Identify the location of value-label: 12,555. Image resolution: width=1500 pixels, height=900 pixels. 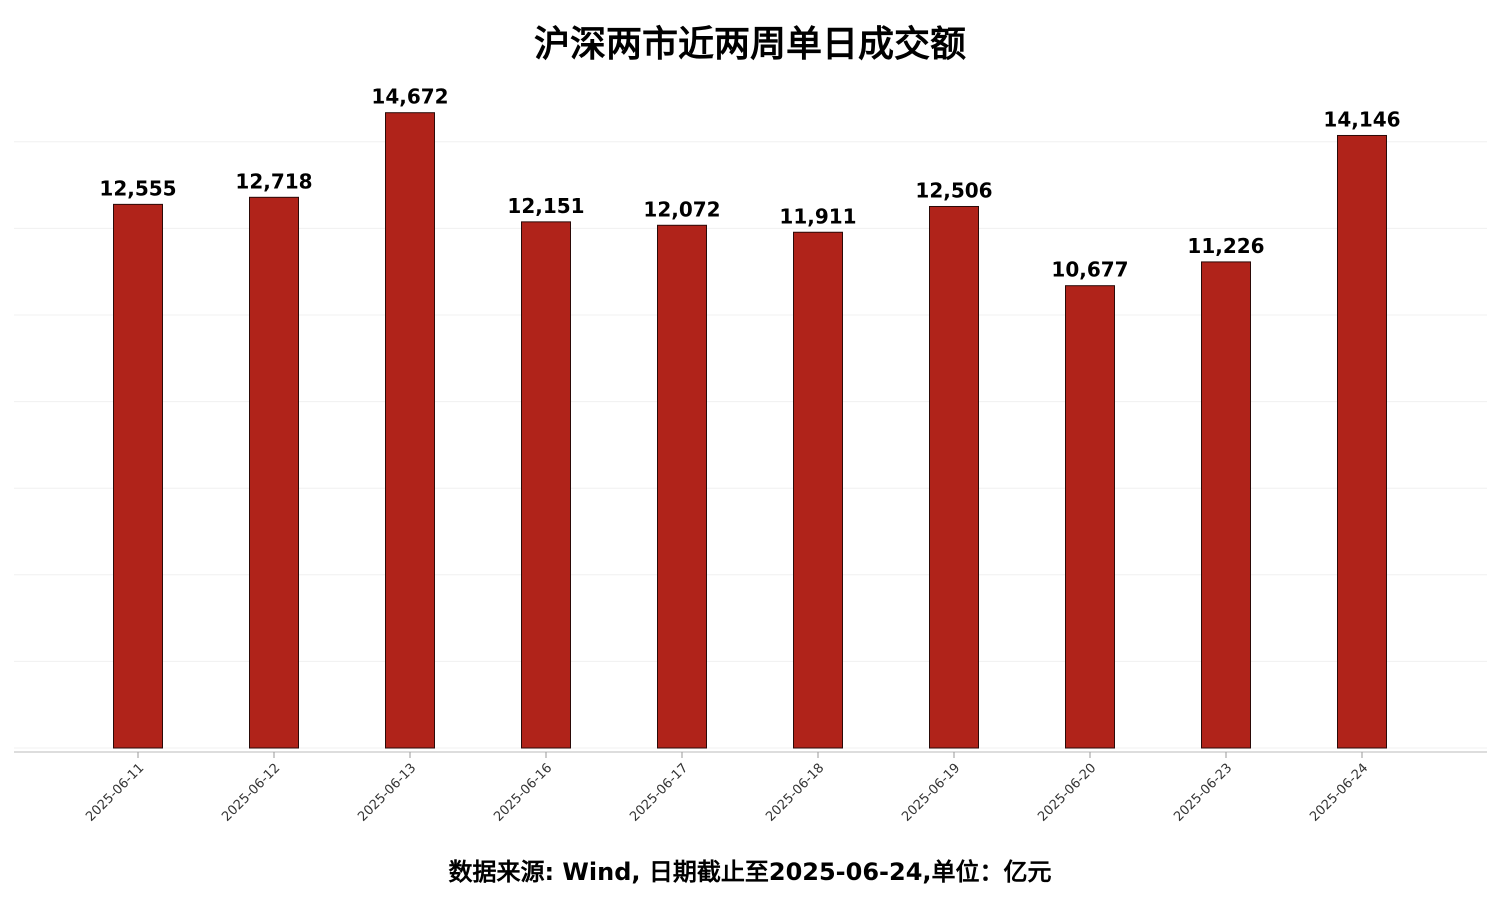
(137, 188).